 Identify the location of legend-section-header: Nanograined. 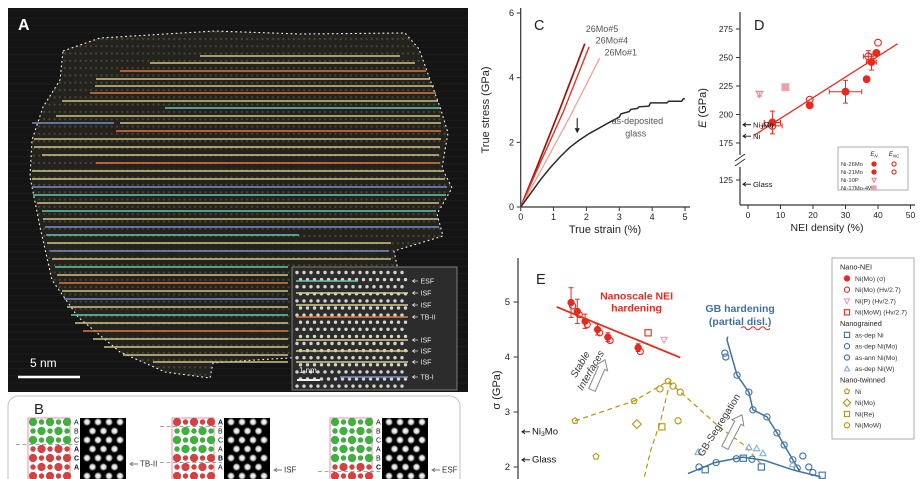
(861, 323).